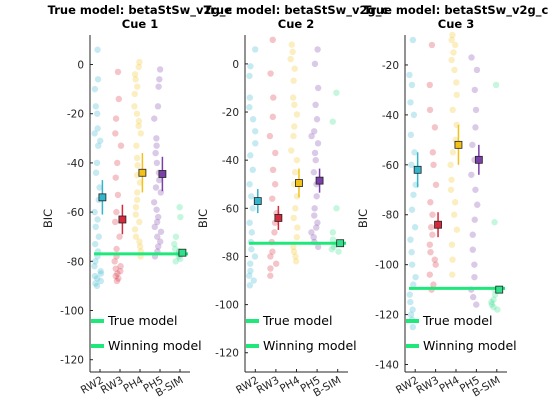 The image size is (560, 420). I want to click on y-tick-label: 0, so click(235, 65).